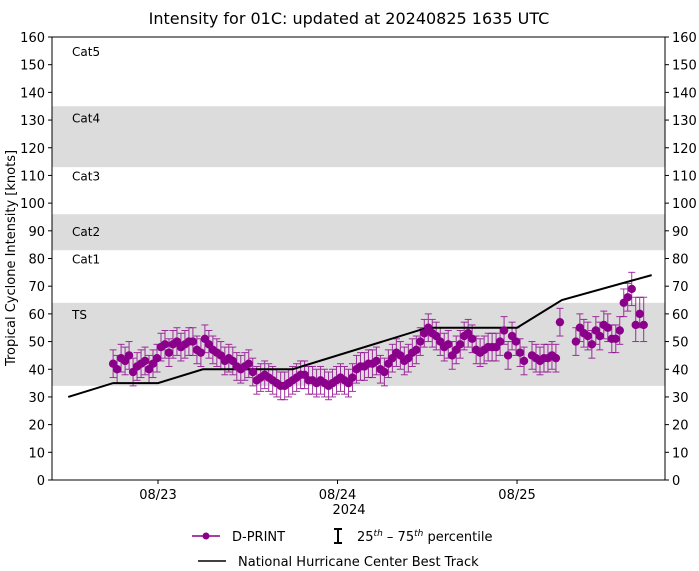 The height and width of the screenshot is (571, 699). What do you see at coordinates (676, 481) in the screenshot?
I see `y-tick-label-right: 0` at bounding box center [676, 481].